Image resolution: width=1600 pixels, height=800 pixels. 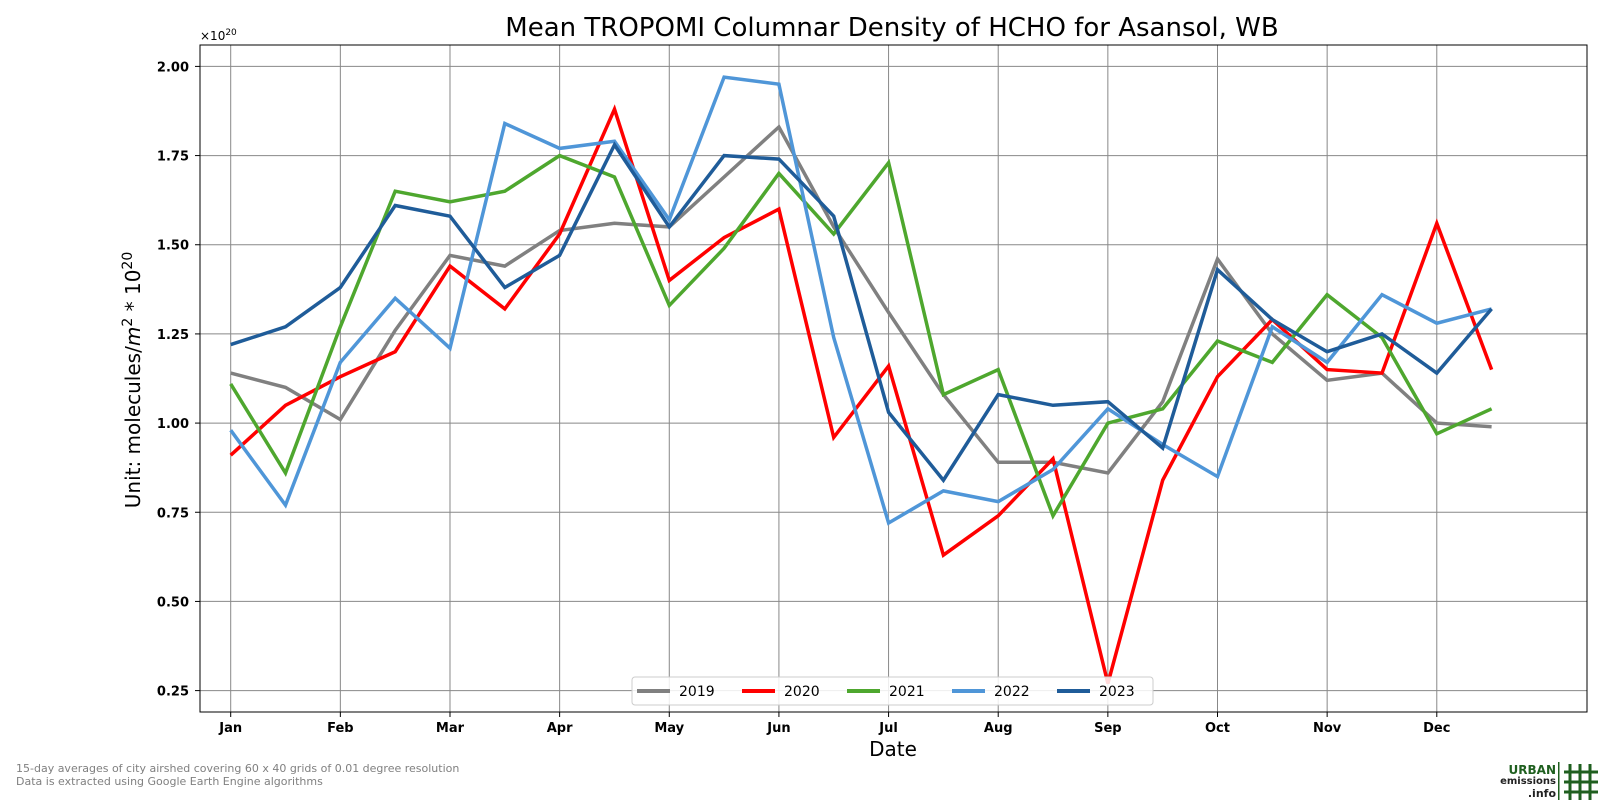 What do you see at coordinates (1327, 728) in the screenshot?
I see `x-tick-label: Nov` at bounding box center [1327, 728].